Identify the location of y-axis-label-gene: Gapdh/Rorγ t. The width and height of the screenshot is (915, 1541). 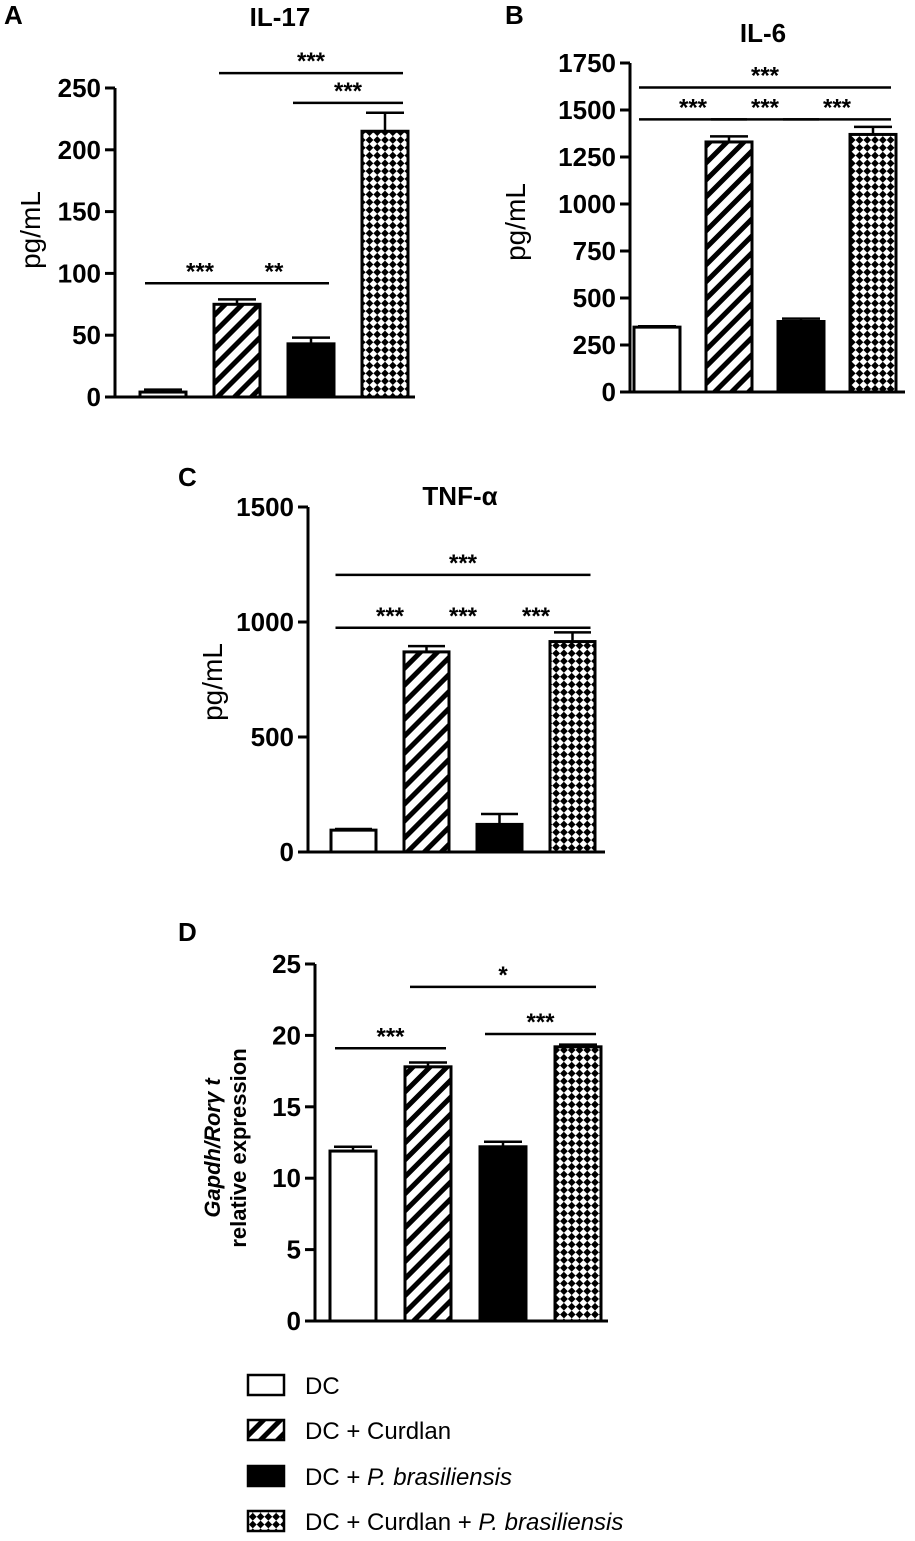
(212, 1147).